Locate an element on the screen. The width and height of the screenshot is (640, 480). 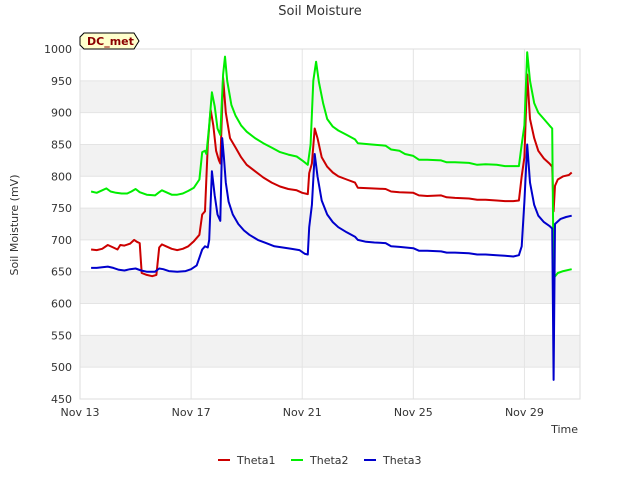
chart-title: Soil Moisture is located at coordinates (320, 11).